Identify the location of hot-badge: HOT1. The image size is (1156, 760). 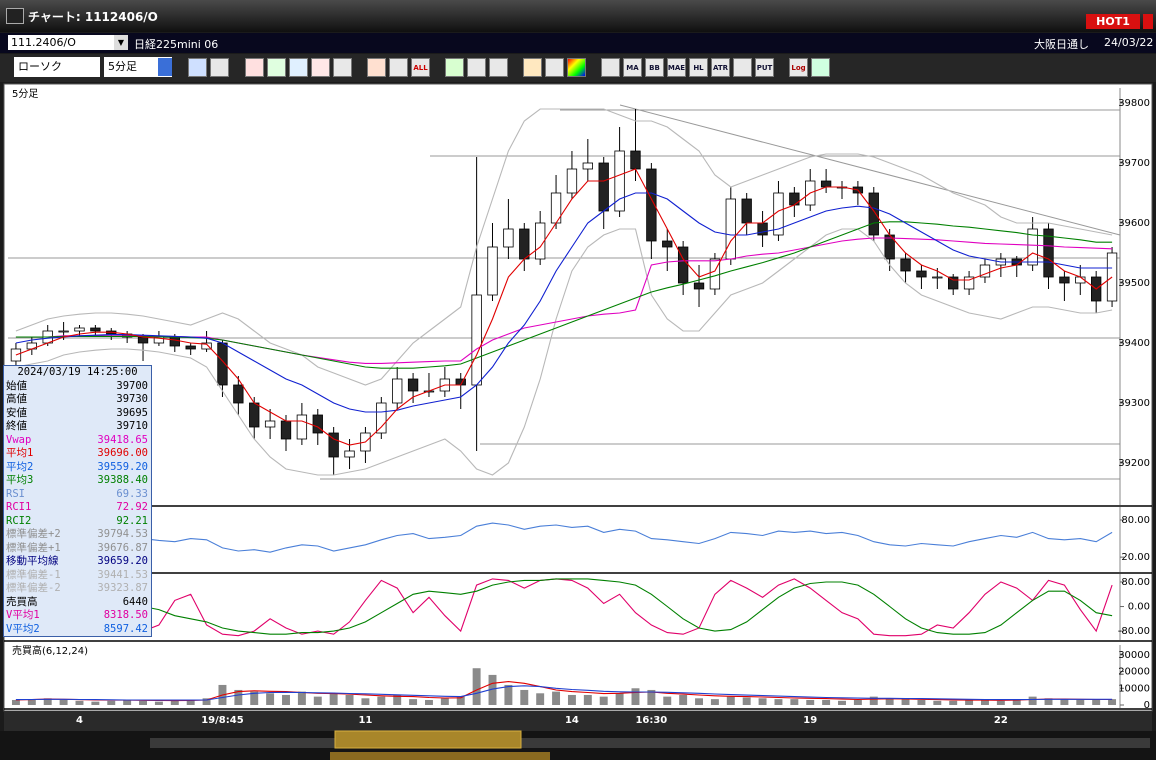
(1113, 21).